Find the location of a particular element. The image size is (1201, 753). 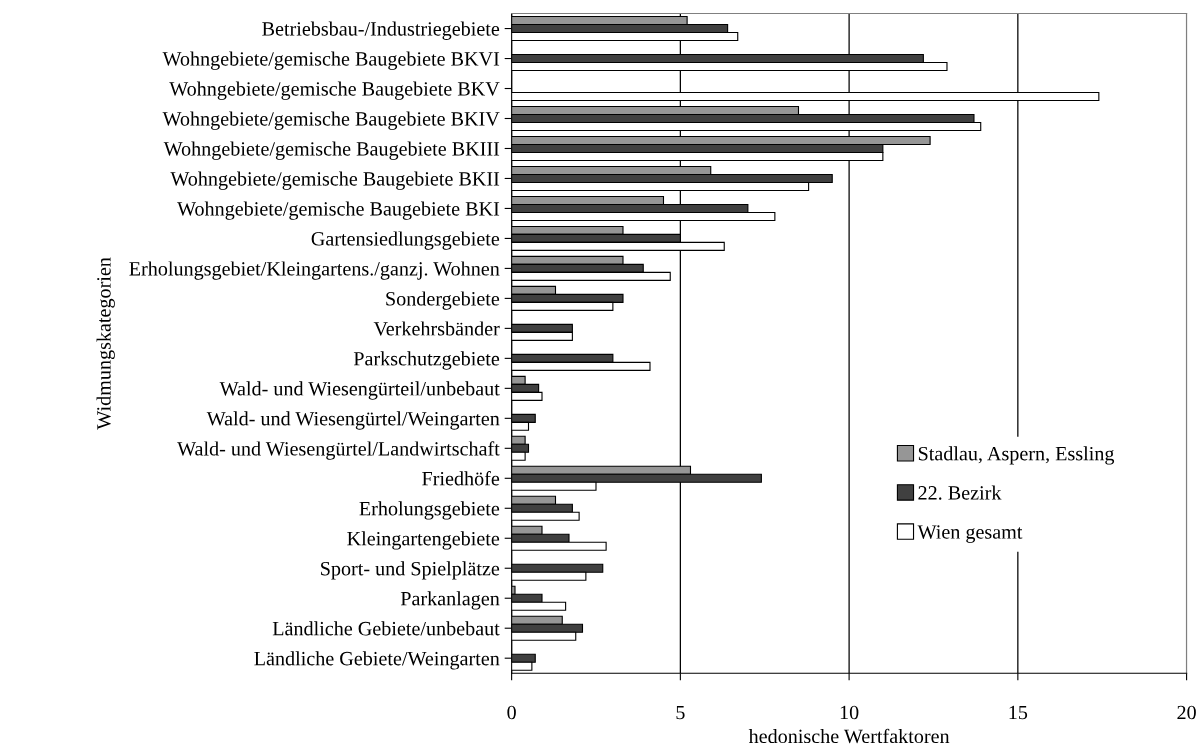

y-tick-label: Verkehrsbänder is located at coordinates (436, 328).